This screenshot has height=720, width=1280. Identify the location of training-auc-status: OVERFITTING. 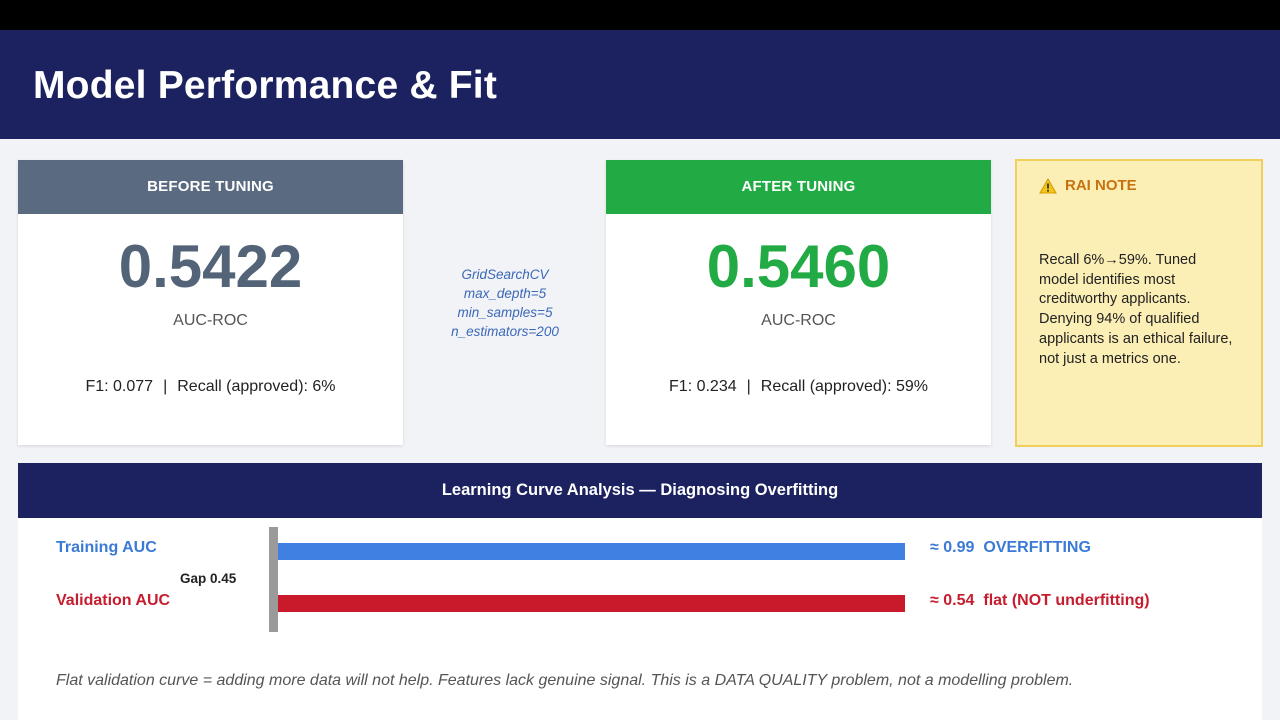
(1037, 547).